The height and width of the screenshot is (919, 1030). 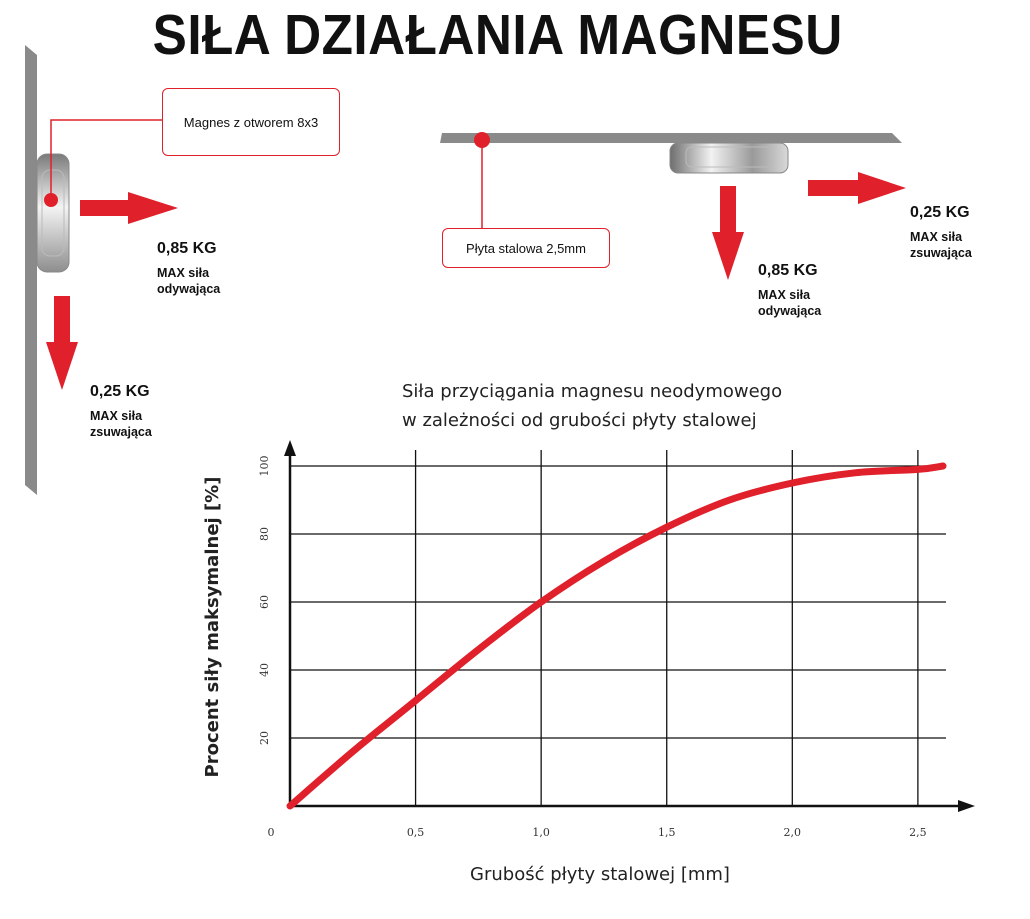 What do you see at coordinates (793, 832) in the screenshot?
I see `x-tick-label: 2,0` at bounding box center [793, 832].